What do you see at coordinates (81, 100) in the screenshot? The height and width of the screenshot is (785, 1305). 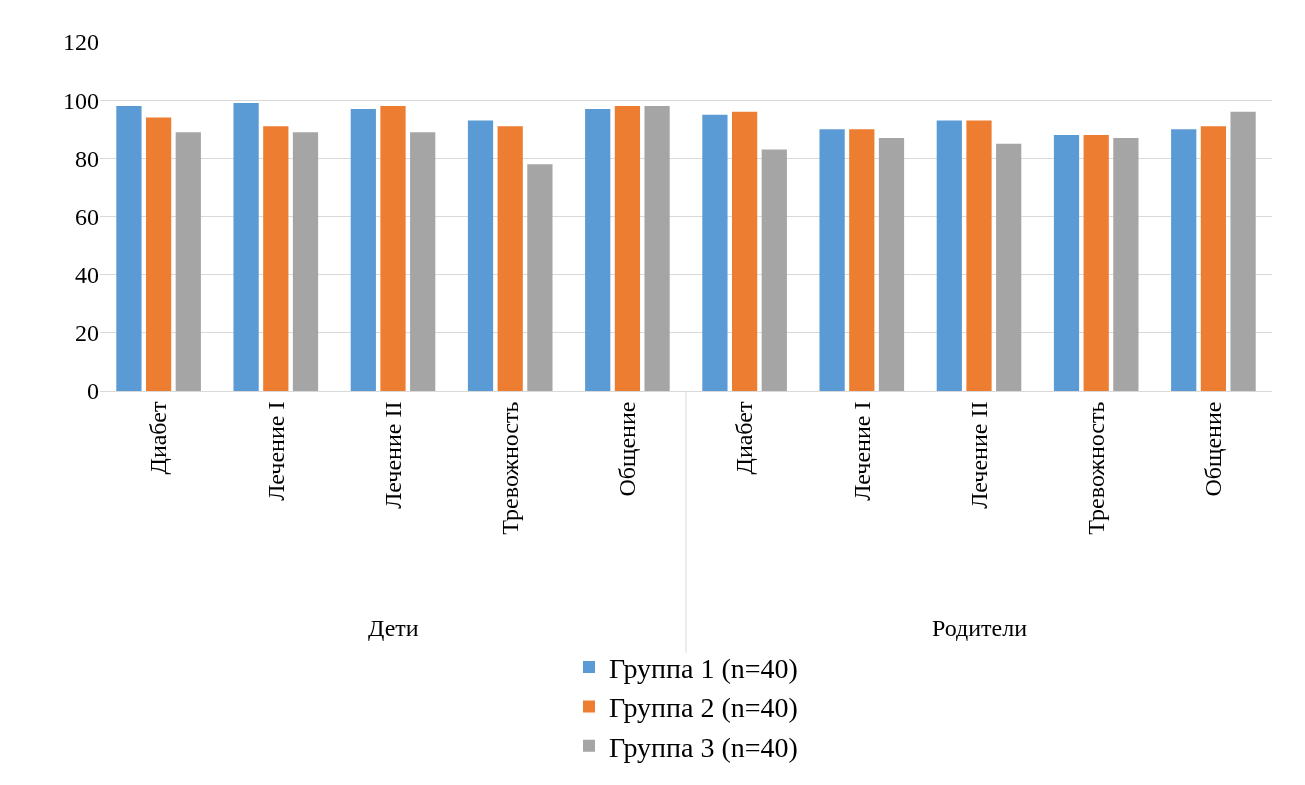 I see `y-tick-label: 100` at bounding box center [81, 100].